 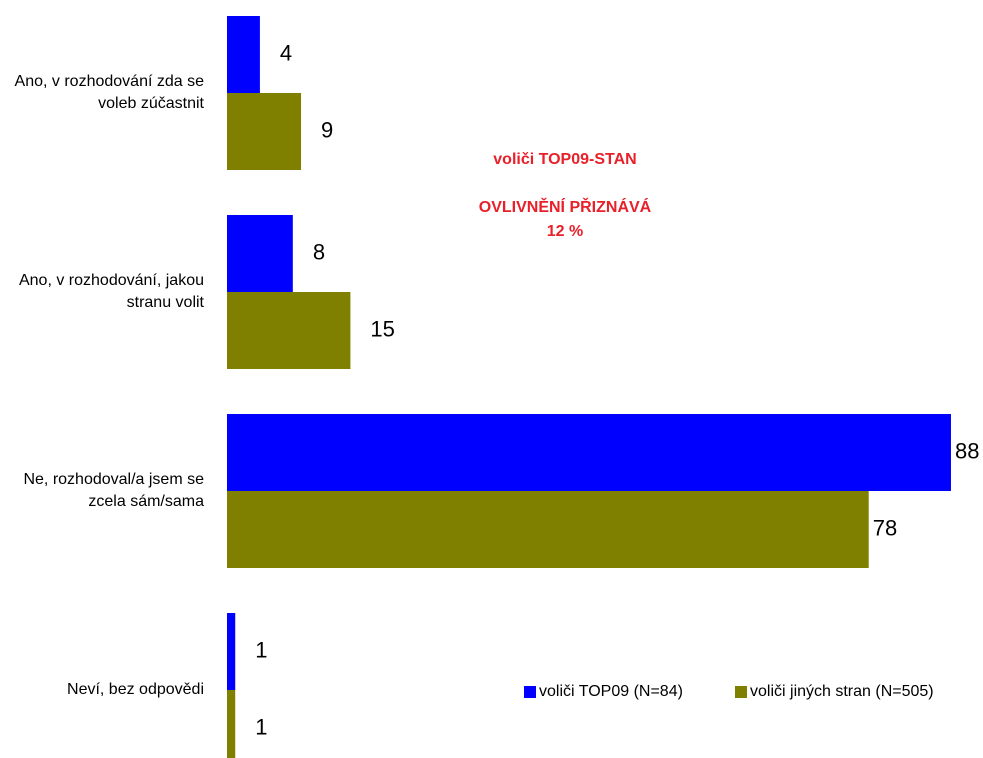 I want to click on category-label: Neví, bez odpovědi, so click(x=135, y=689).